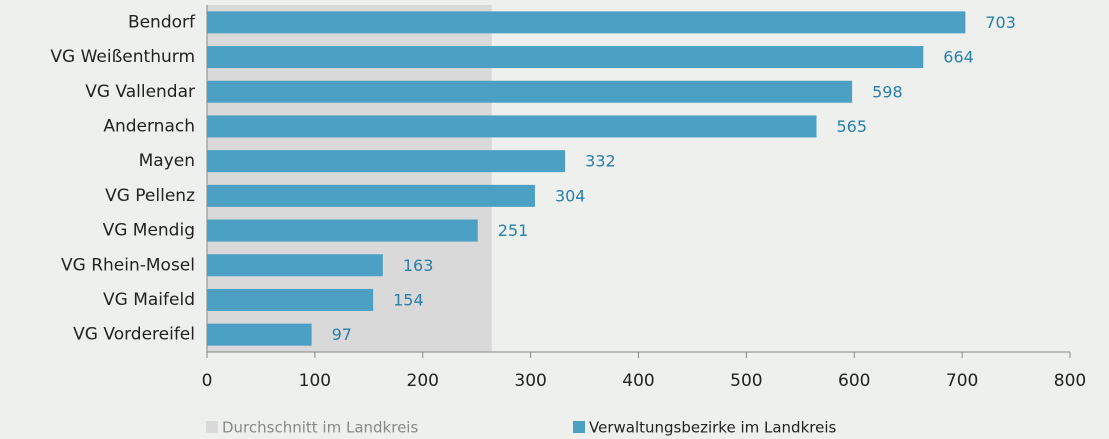  I want to click on x-tick-label: 100, so click(315, 381).